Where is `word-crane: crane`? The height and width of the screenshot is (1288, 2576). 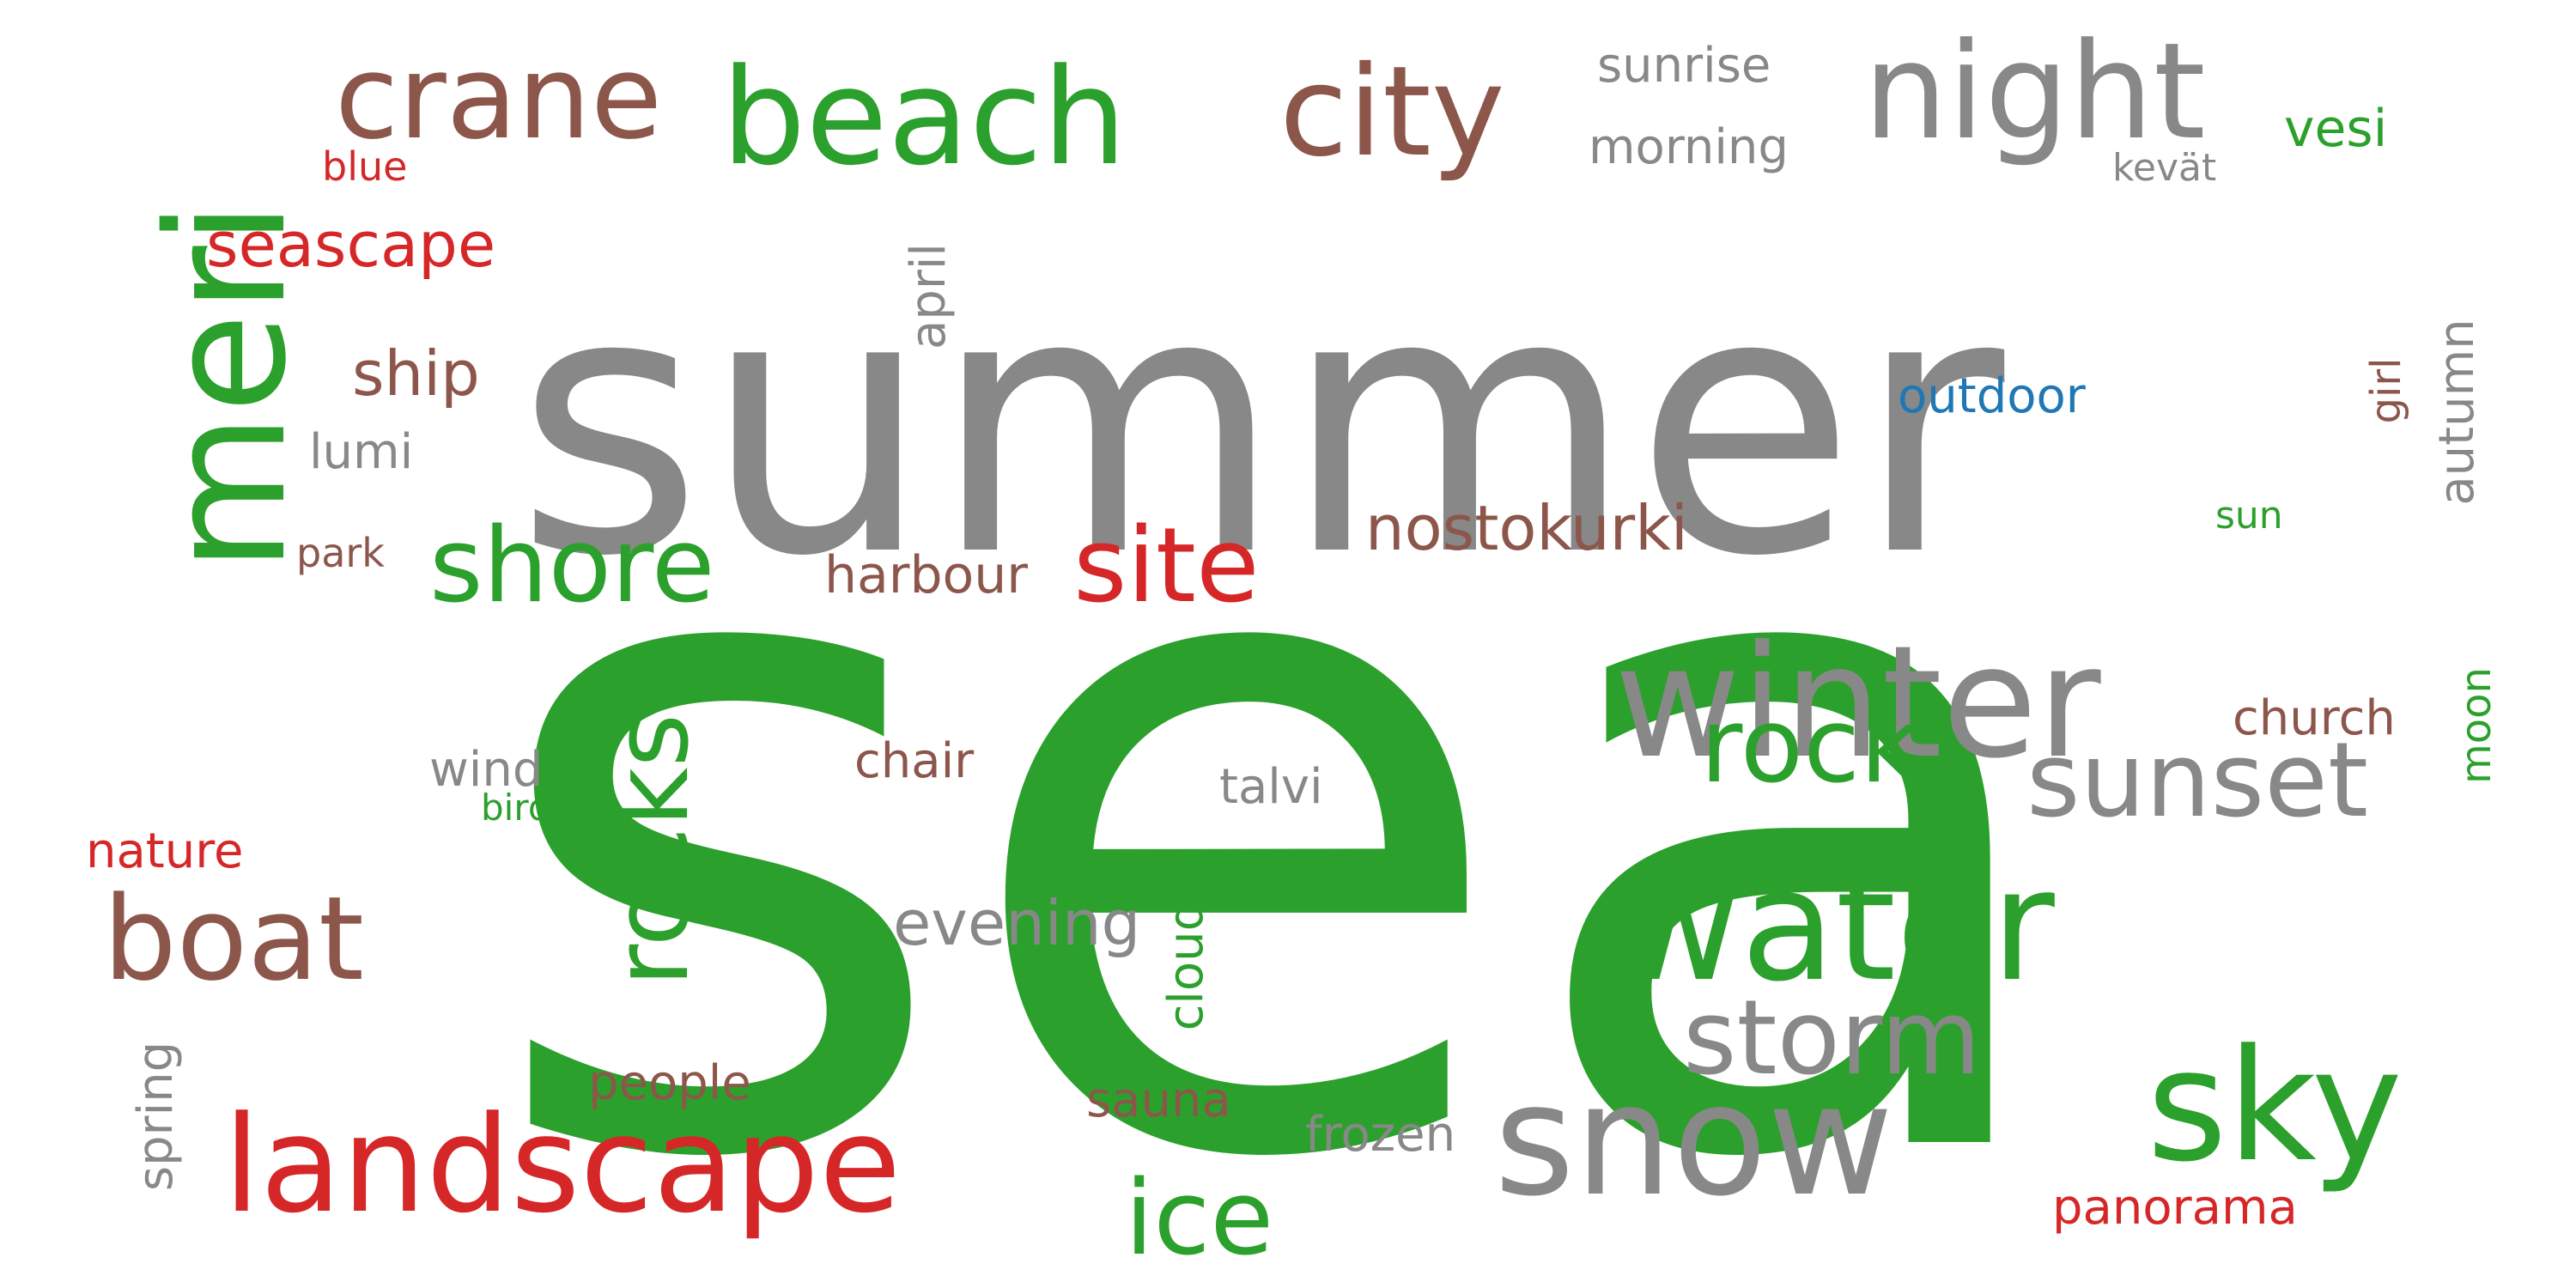 word-crane: crane is located at coordinates (499, 98).